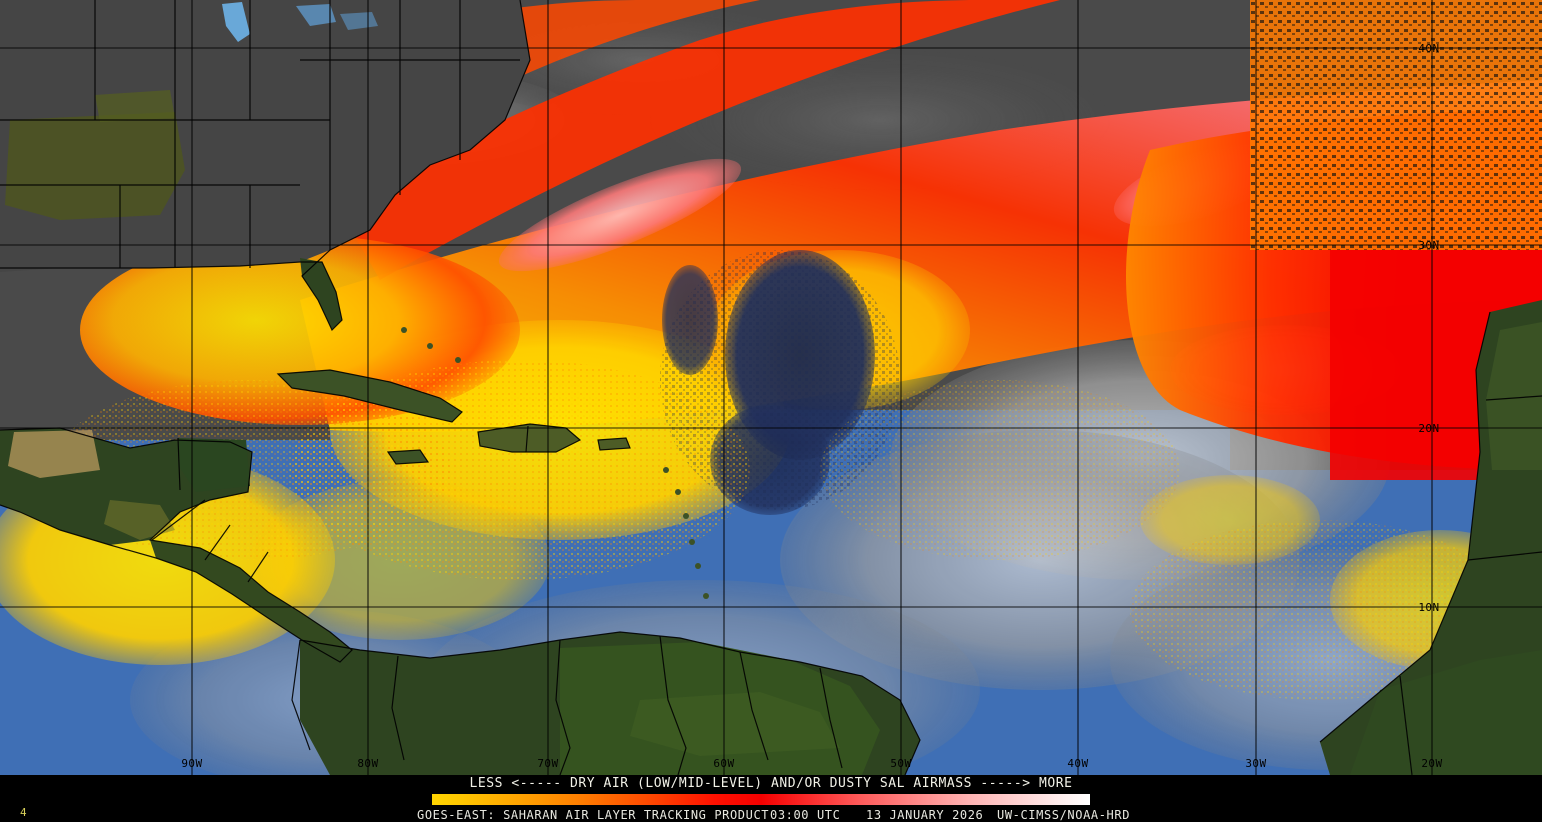  Describe the element at coordinates (1428, 607) in the screenshot. I see `lat-label-10n: 10N` at that location.